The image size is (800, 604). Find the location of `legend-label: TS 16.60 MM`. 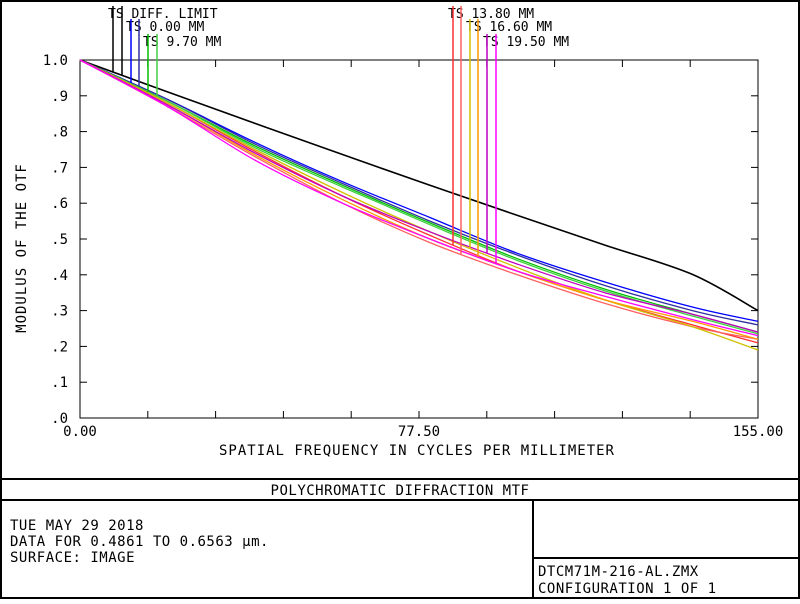

legend-label: TS 16.60 MM is located at coordinates (509, 27).